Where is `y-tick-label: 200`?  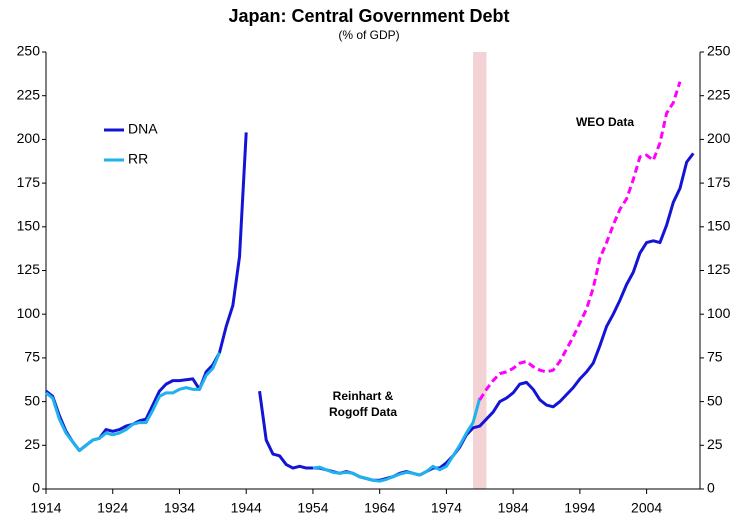 y-tick-label: 200 is located at coordinates (29, 138).